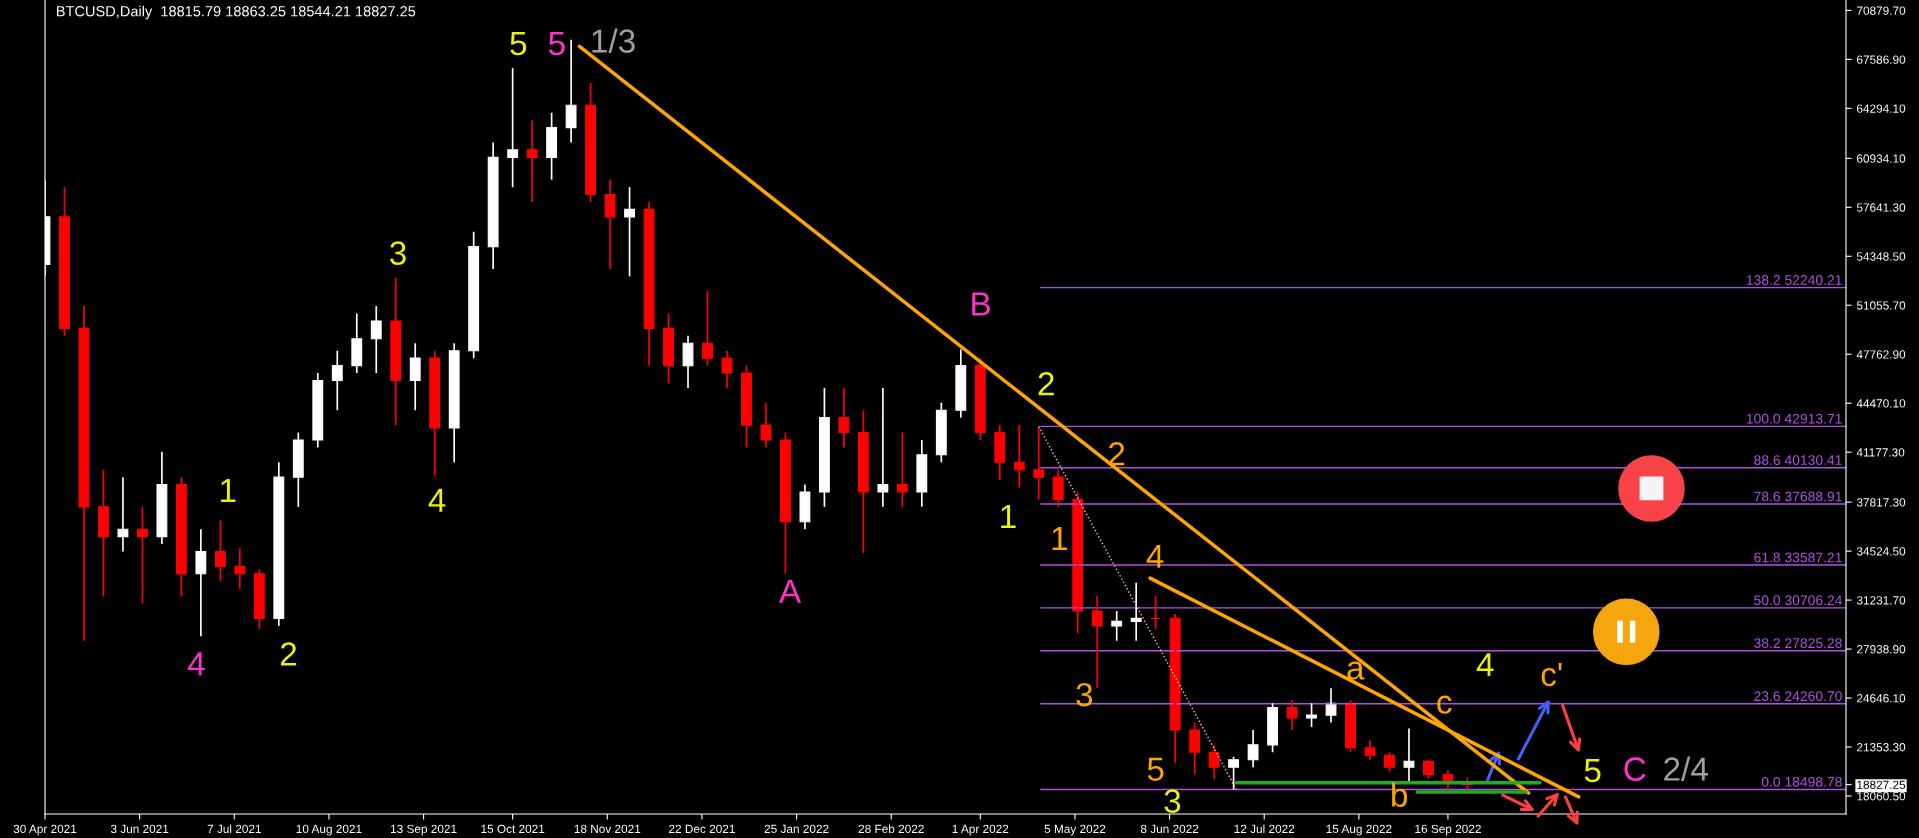 This screenshot has width=1919, height=838. I want to click on x-tick-label: 15 Oct 2021, so click(513, 829).